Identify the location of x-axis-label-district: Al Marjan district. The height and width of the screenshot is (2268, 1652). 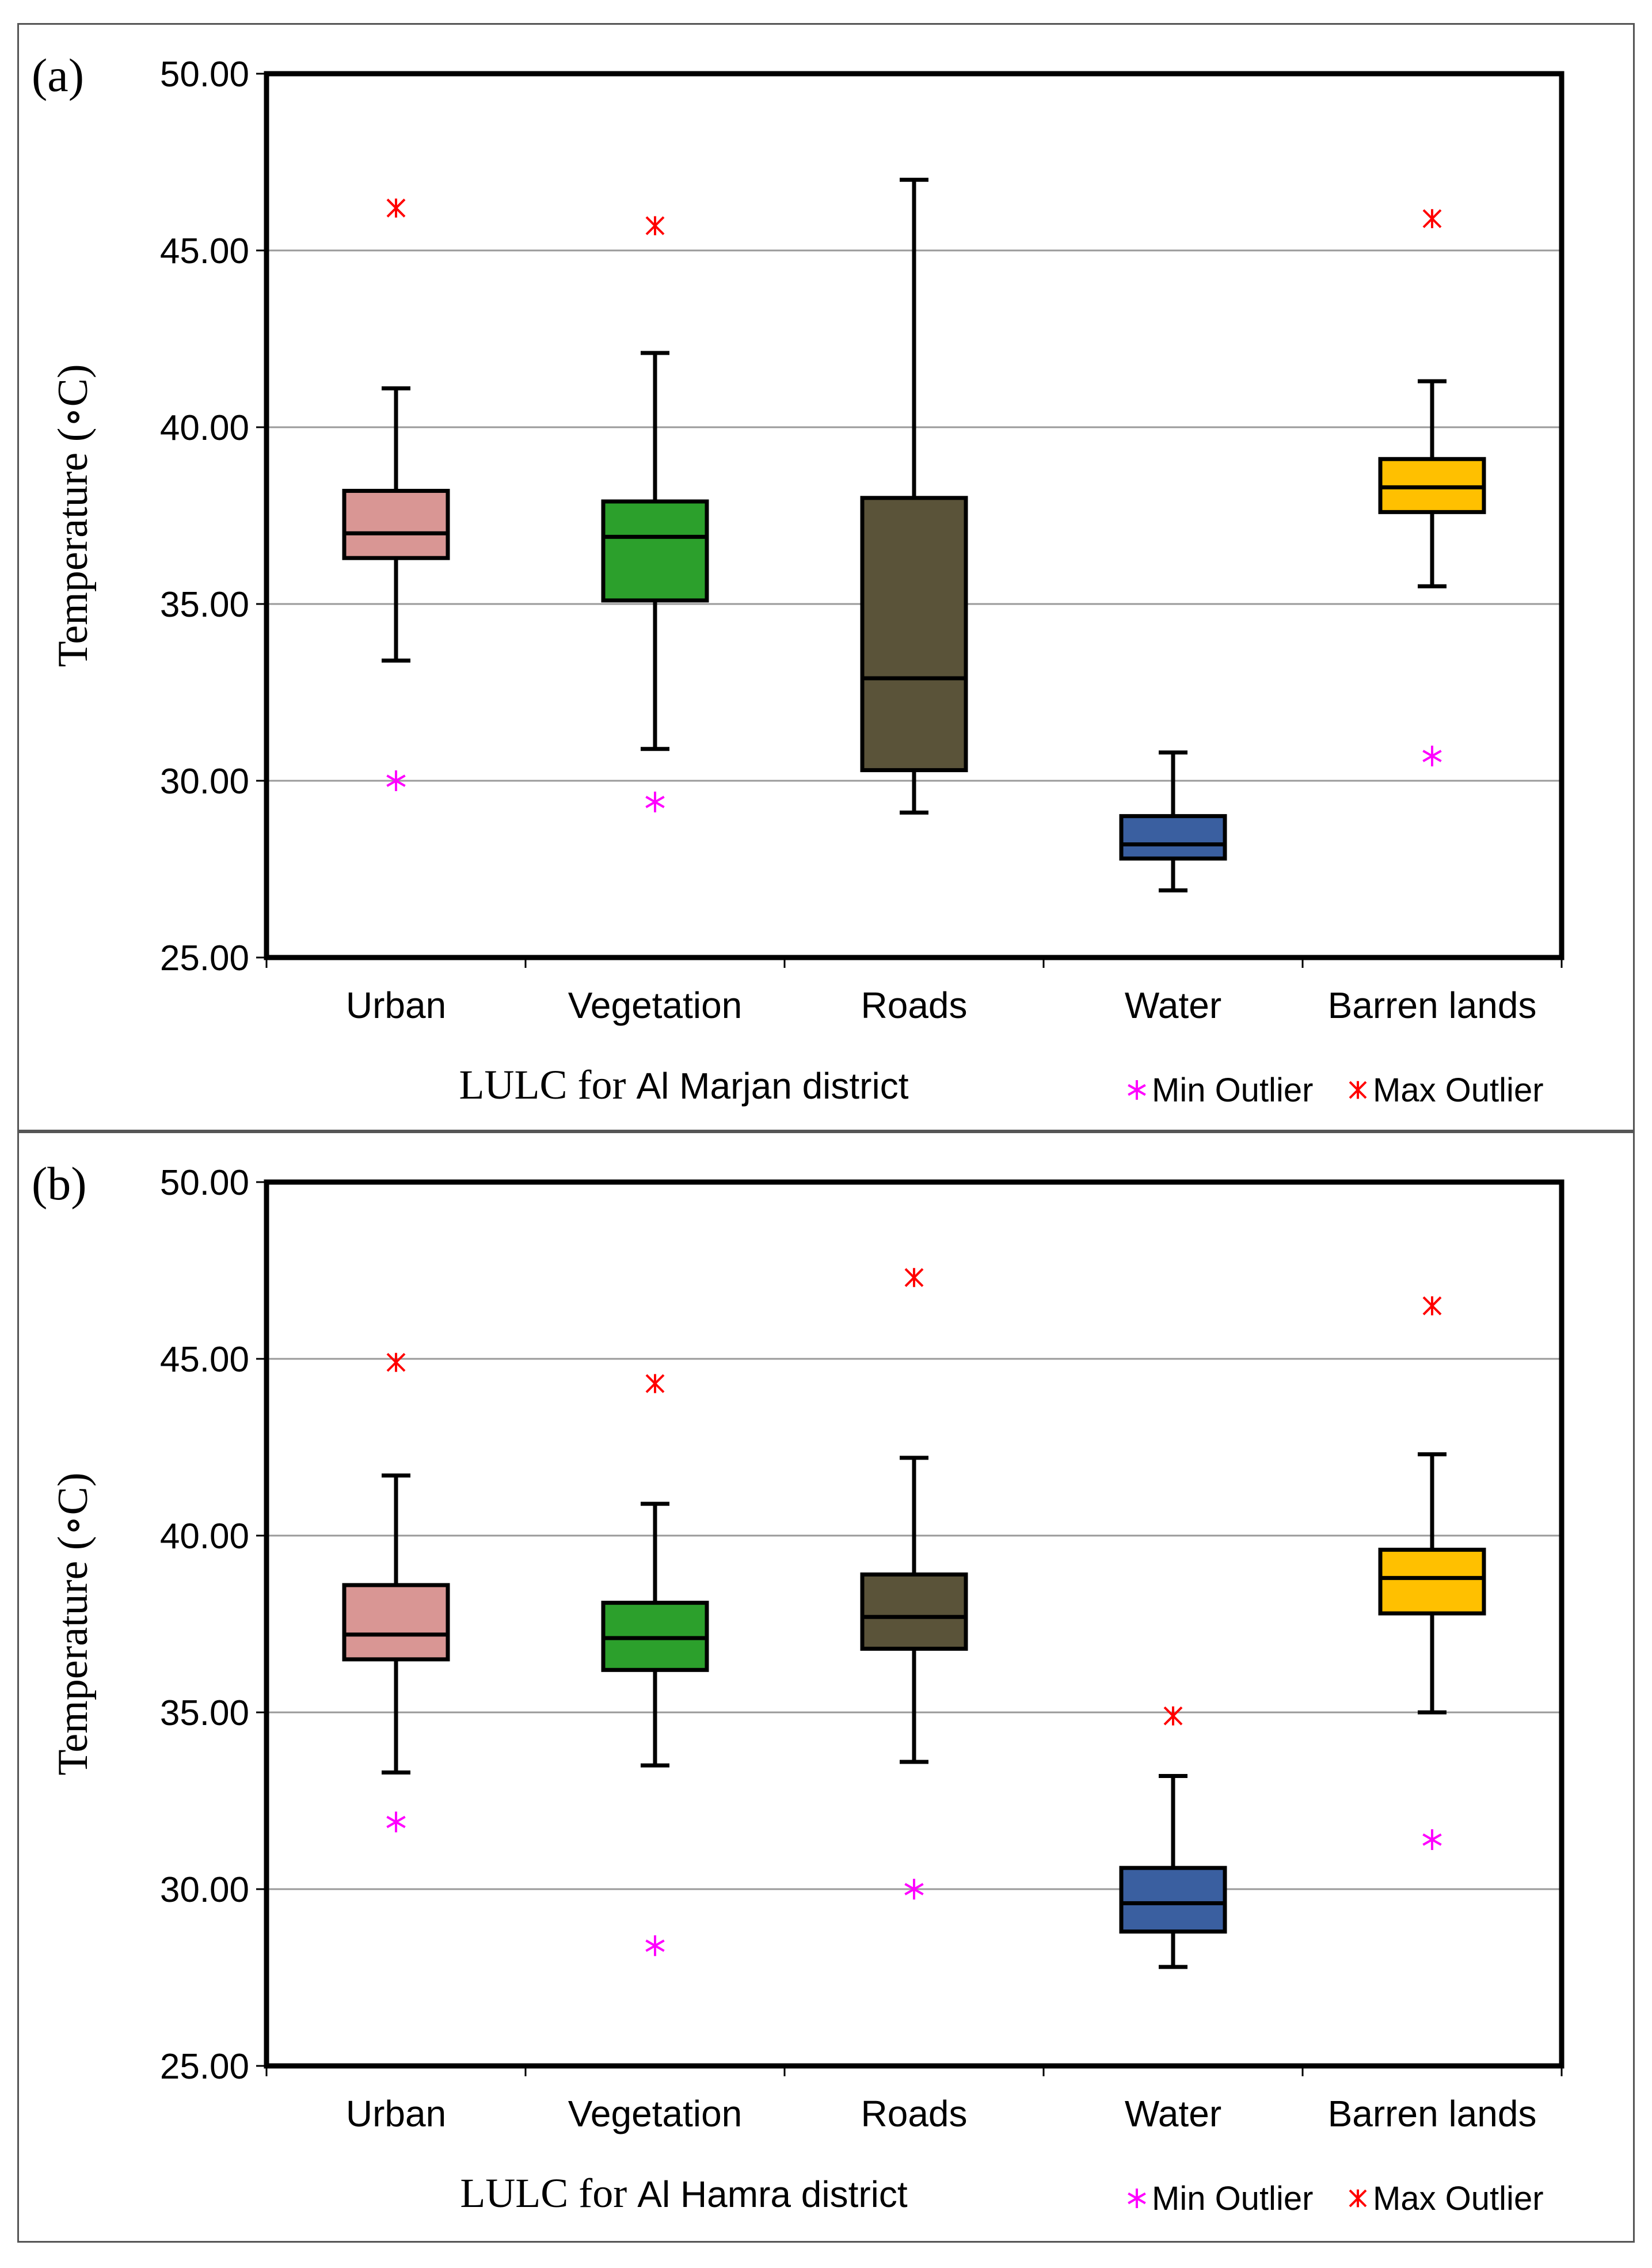
(772, 1086).